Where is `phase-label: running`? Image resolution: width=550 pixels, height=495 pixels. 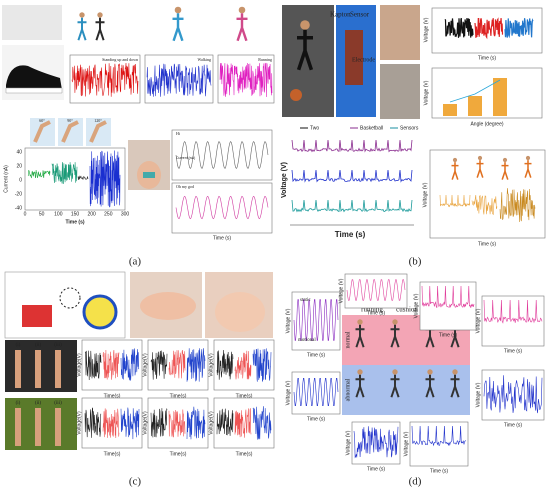
phase-label: running is located at coordinates (372, 310).